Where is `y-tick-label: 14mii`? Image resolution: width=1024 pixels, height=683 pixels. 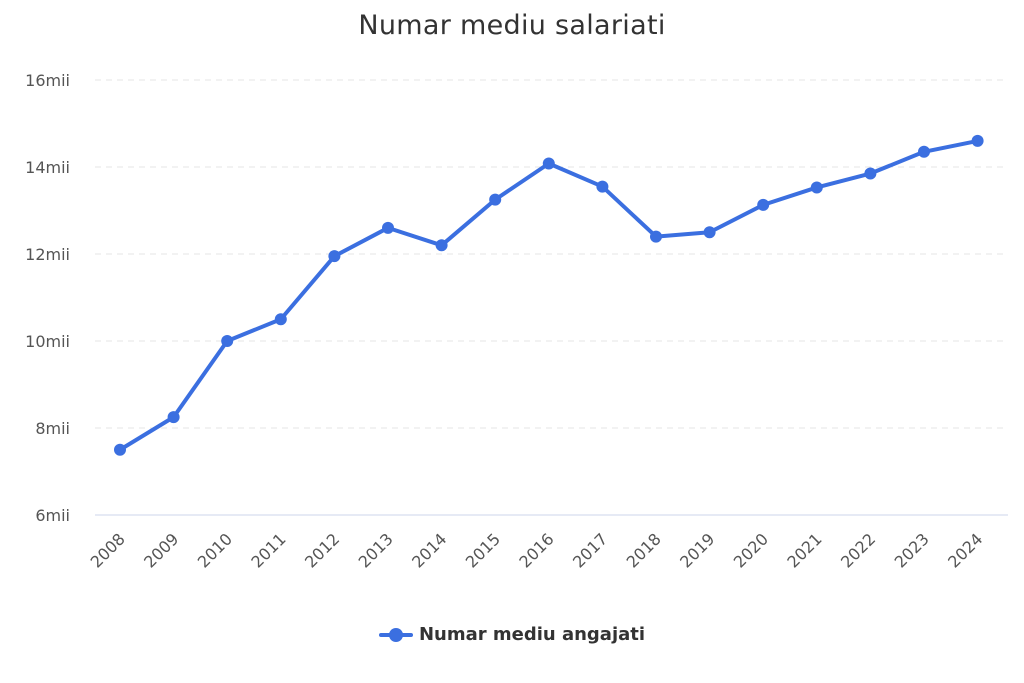
y-tick-label: 14mii is located at coordinates (47, 167).